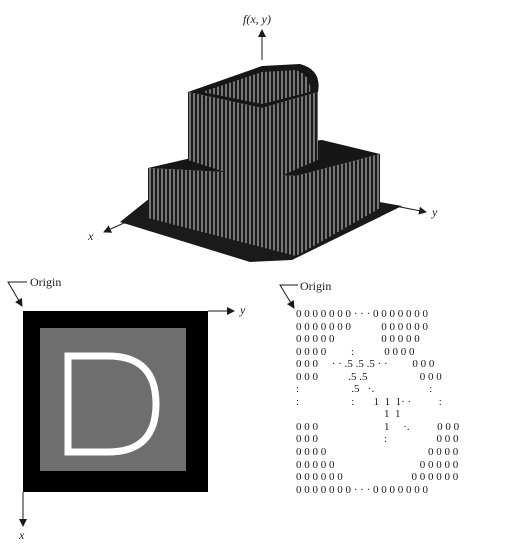 This screenshot has height=545, width=521. I want to click on origin-pointer, so click(17, 294).